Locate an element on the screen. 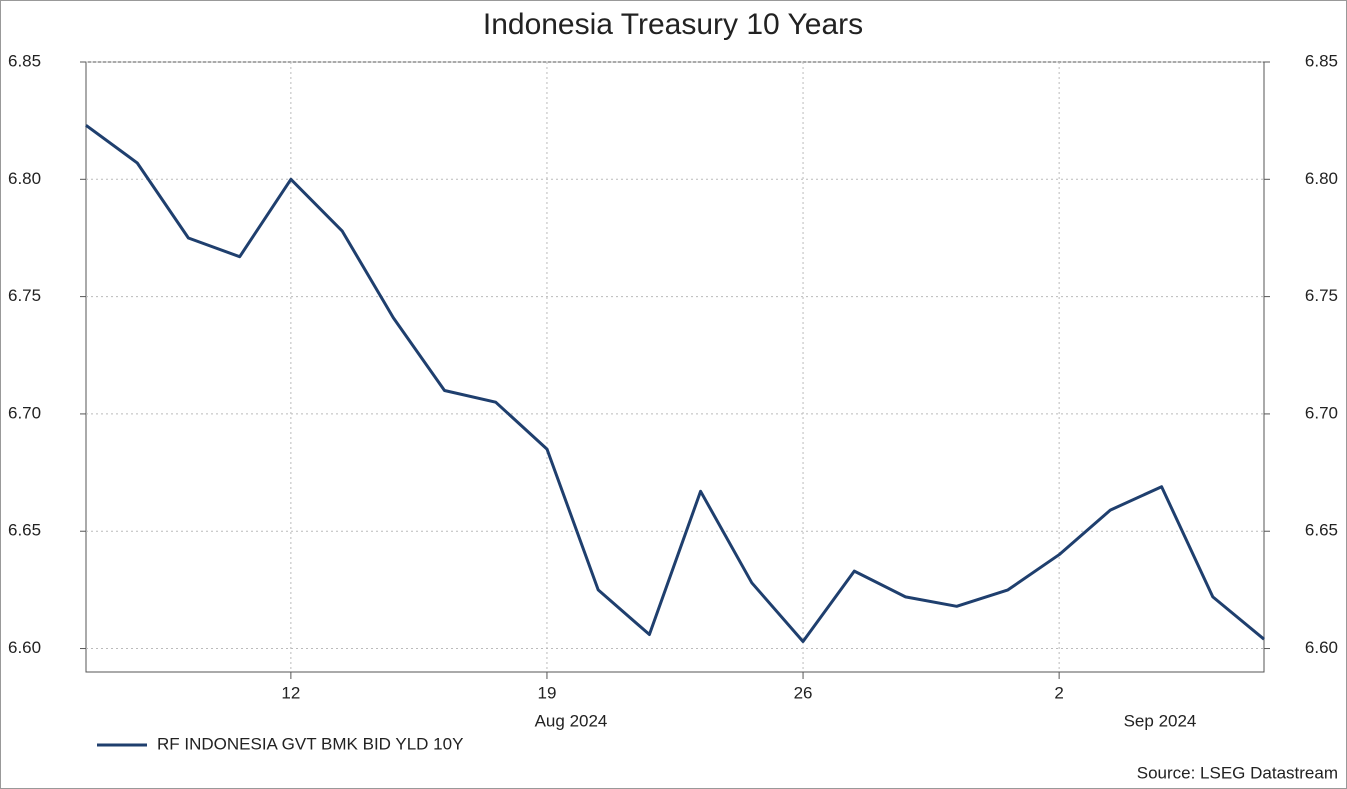 This screenshot has height=789, width=1347. x-tick-label: 26 is located at coordinates (803, 692).